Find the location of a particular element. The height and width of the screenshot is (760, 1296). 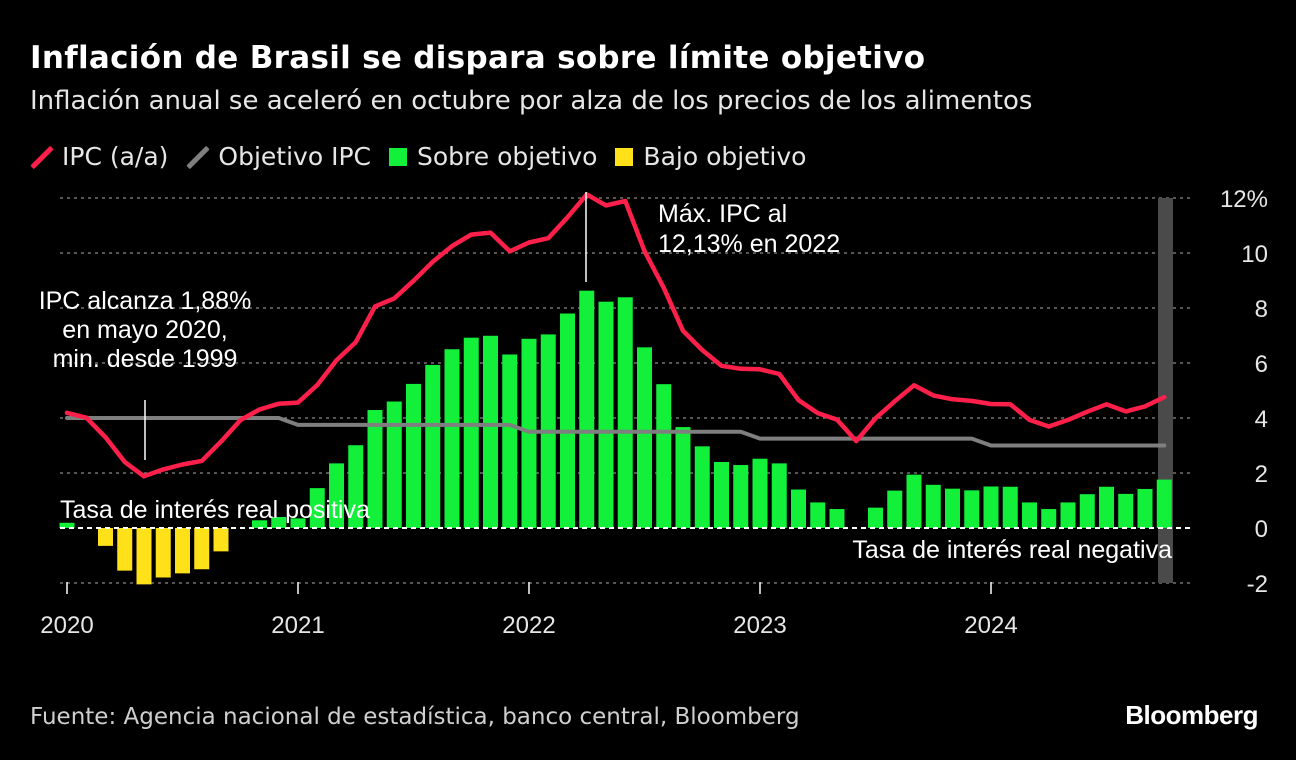

annotation-positive-real-rate-line: Tasa de interés real positiva is located at coordinates (215, 510).